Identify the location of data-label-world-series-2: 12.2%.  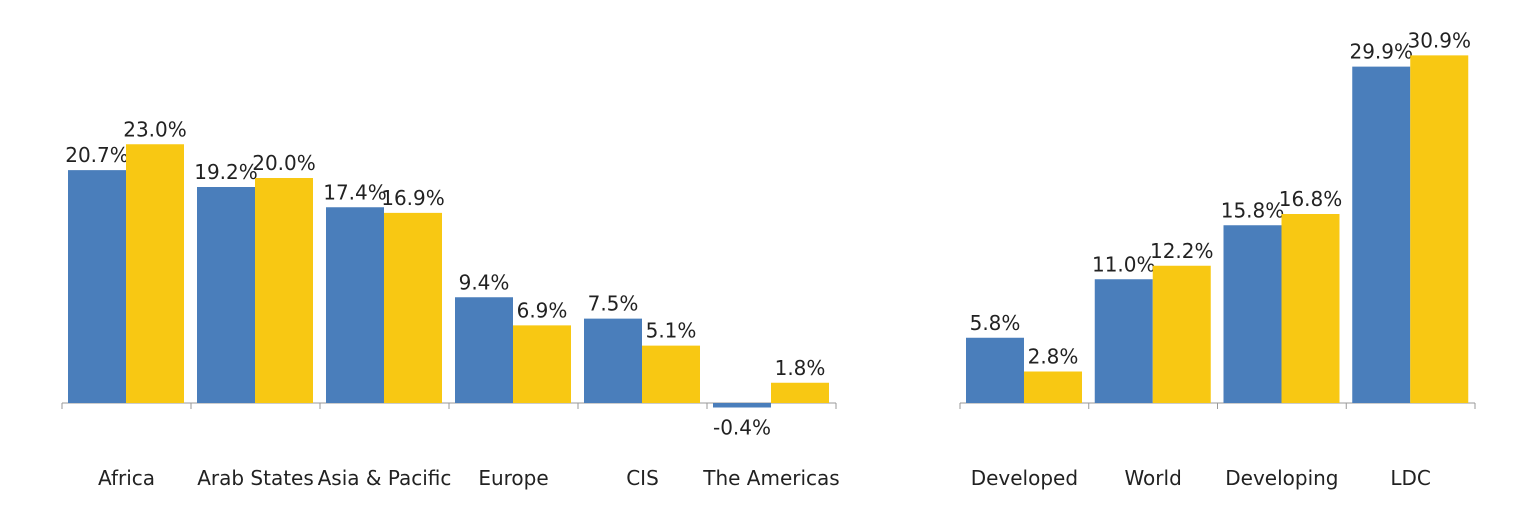
(1182, 251).